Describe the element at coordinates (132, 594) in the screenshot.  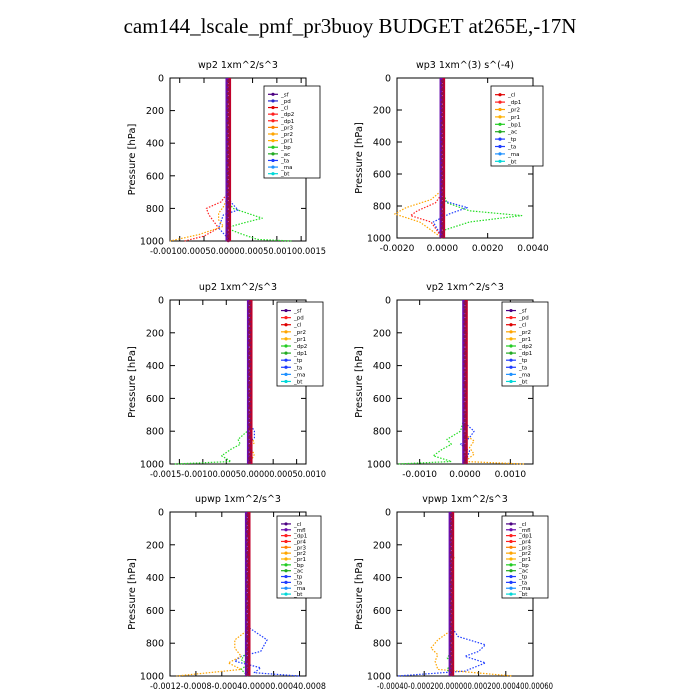
I see `y-axis-label: Pressure [hPa]` at that location.